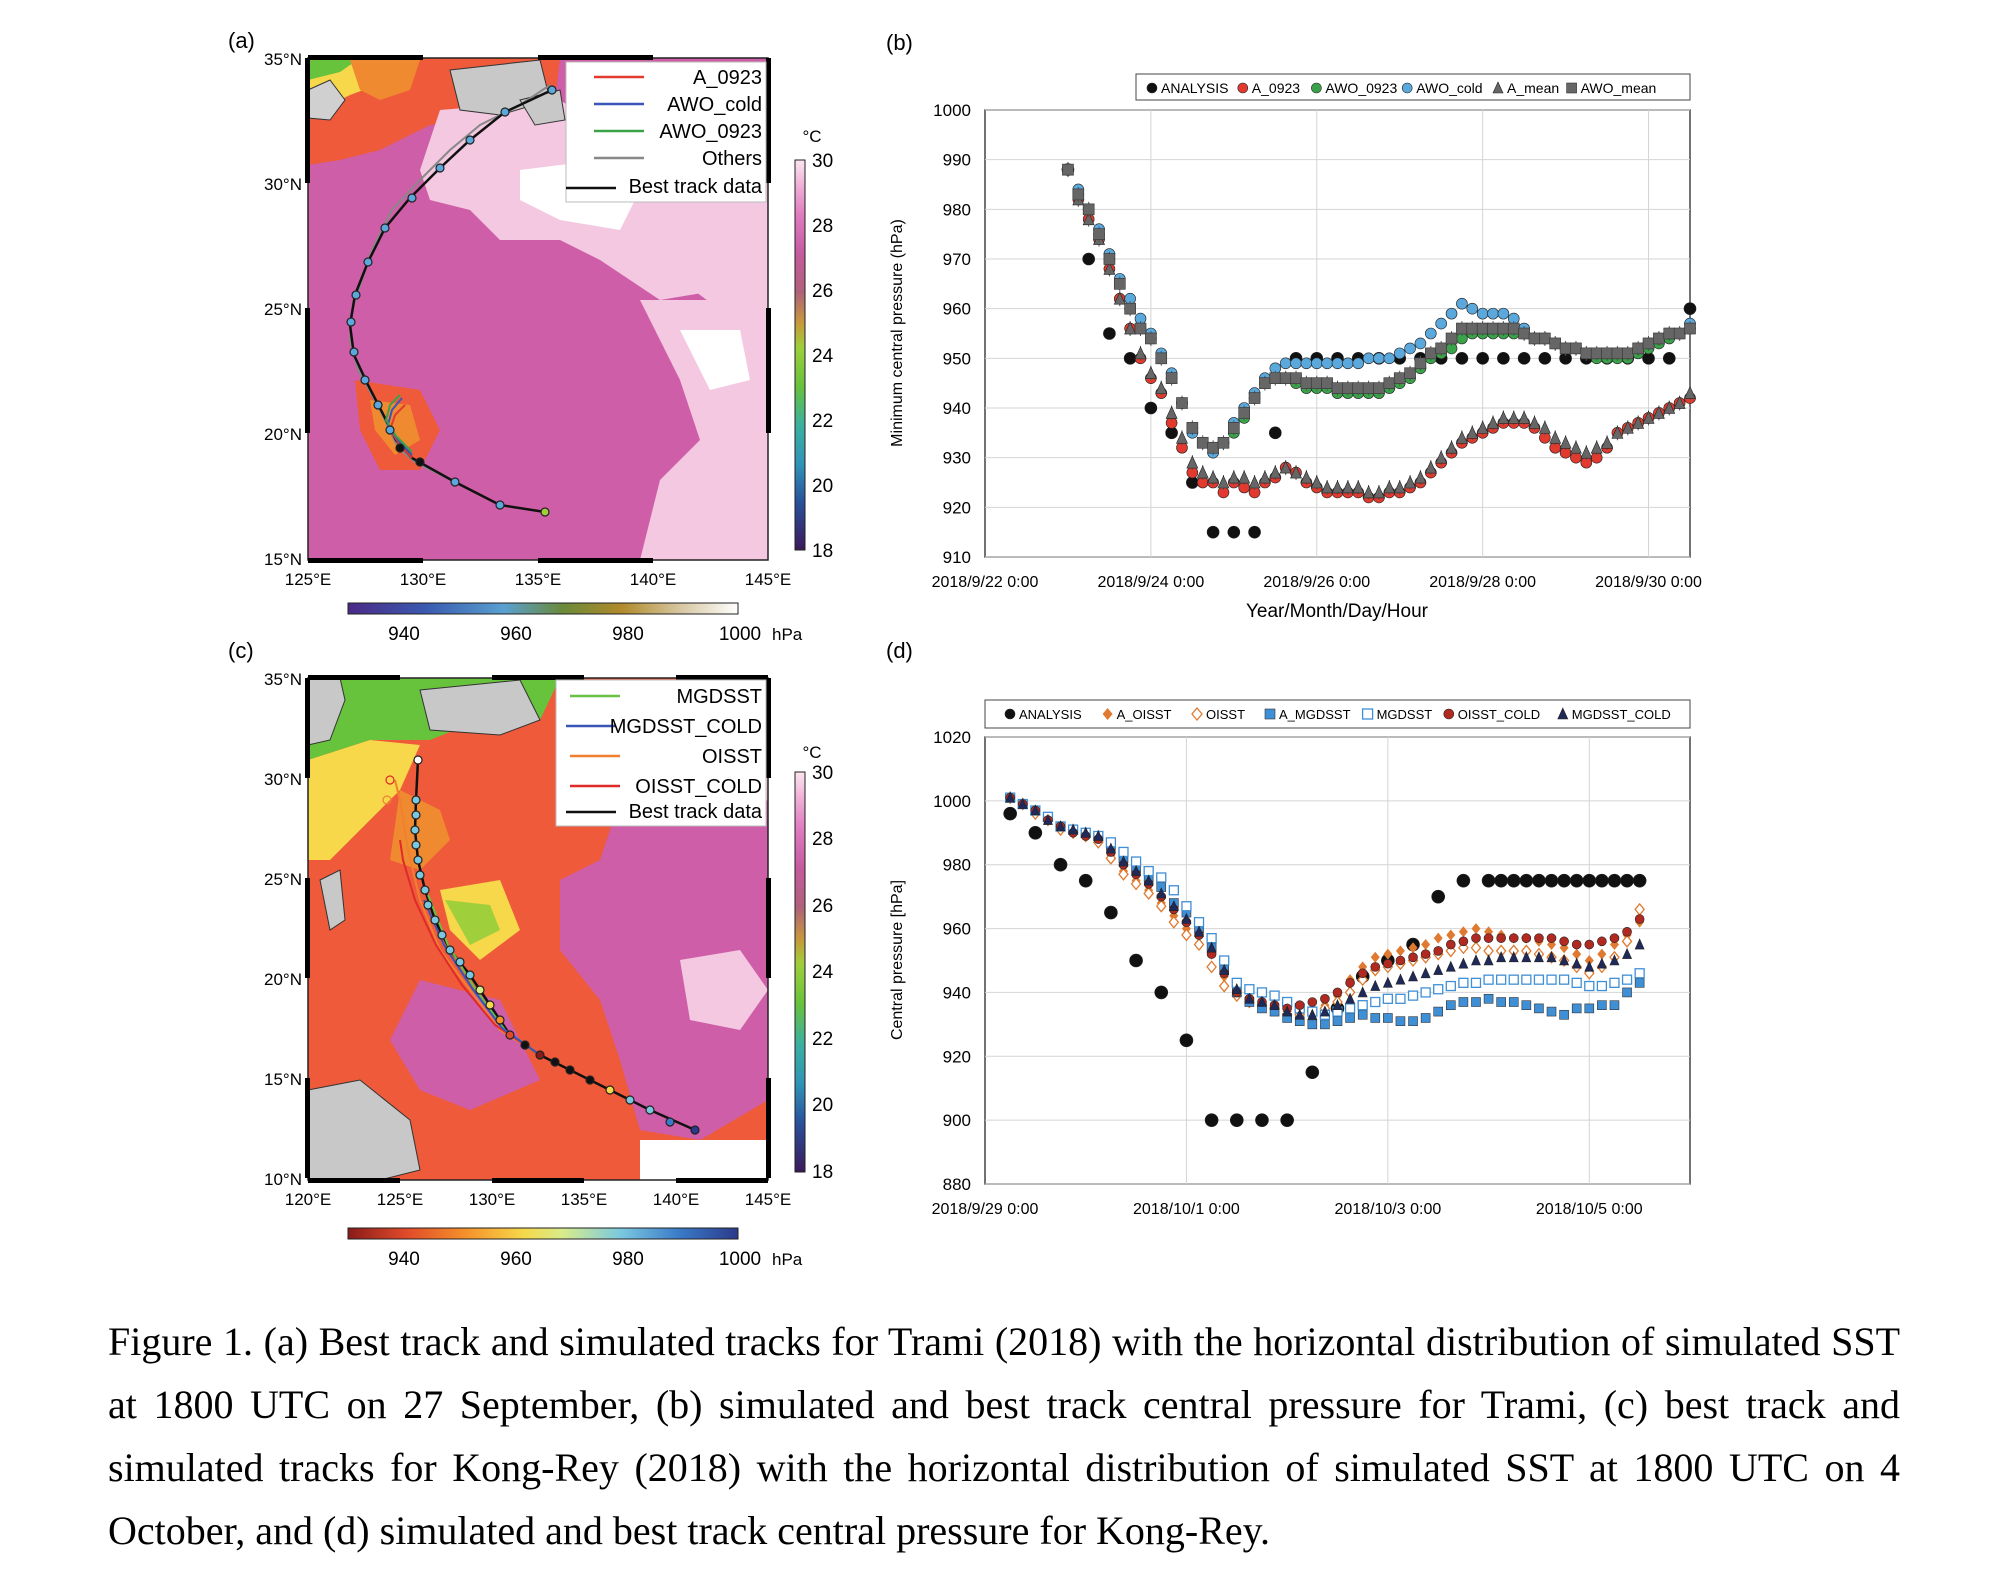 Image resolution: width=1998 pixels, height=1572 pixels. What do you see at coordinates (822, 161) in the screenshot?
I see `sst-tick-a: 30` at bounding box center [822, 161].